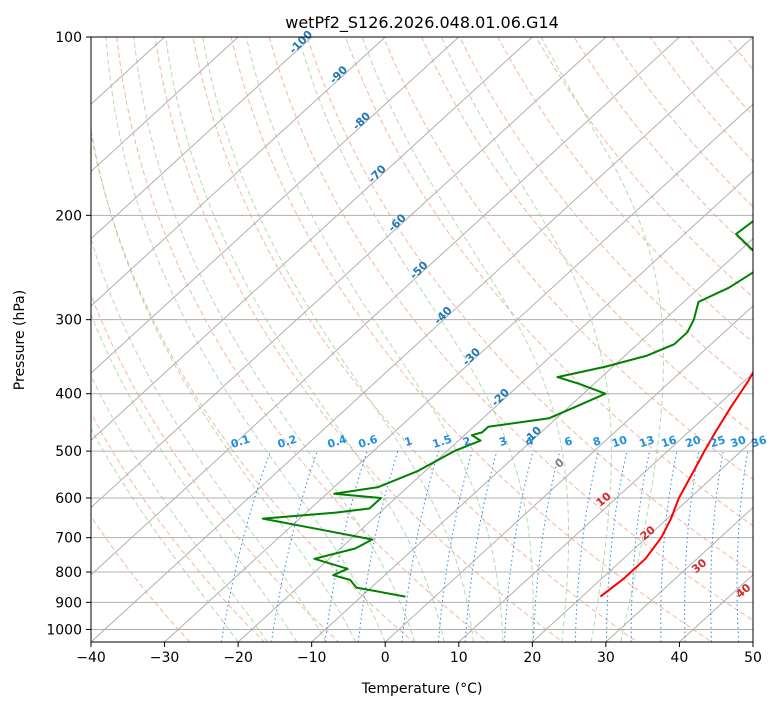  I want to click on mixing-ratio-label: 36, so click(759, 441).